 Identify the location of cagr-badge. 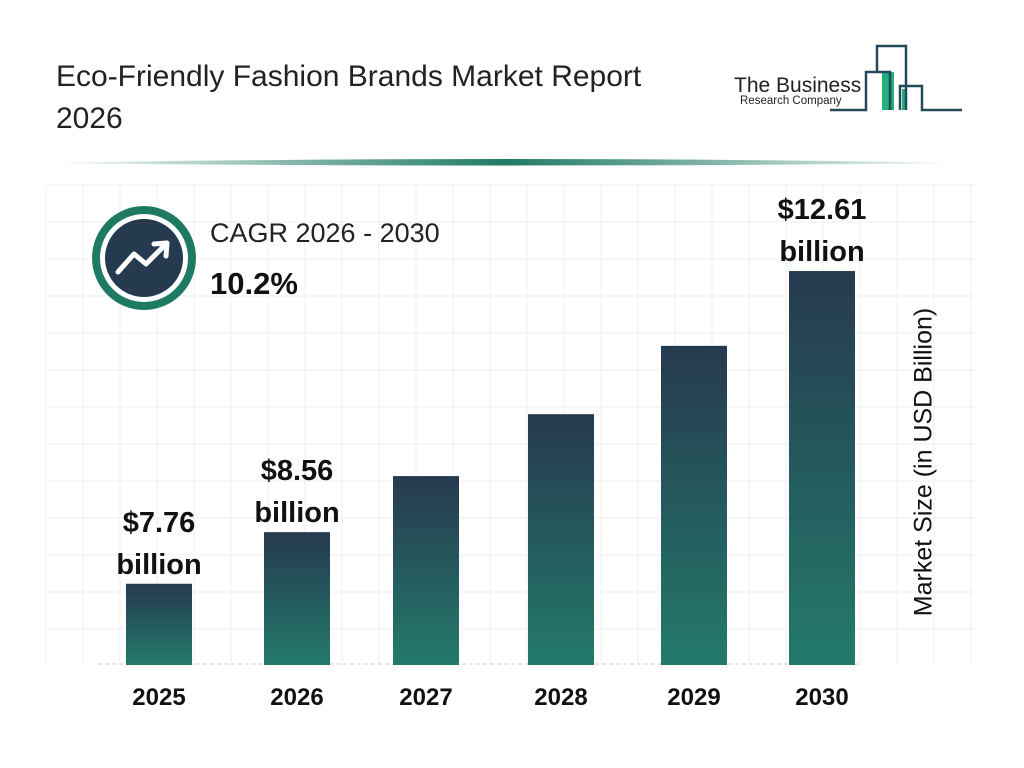
(144, 258).